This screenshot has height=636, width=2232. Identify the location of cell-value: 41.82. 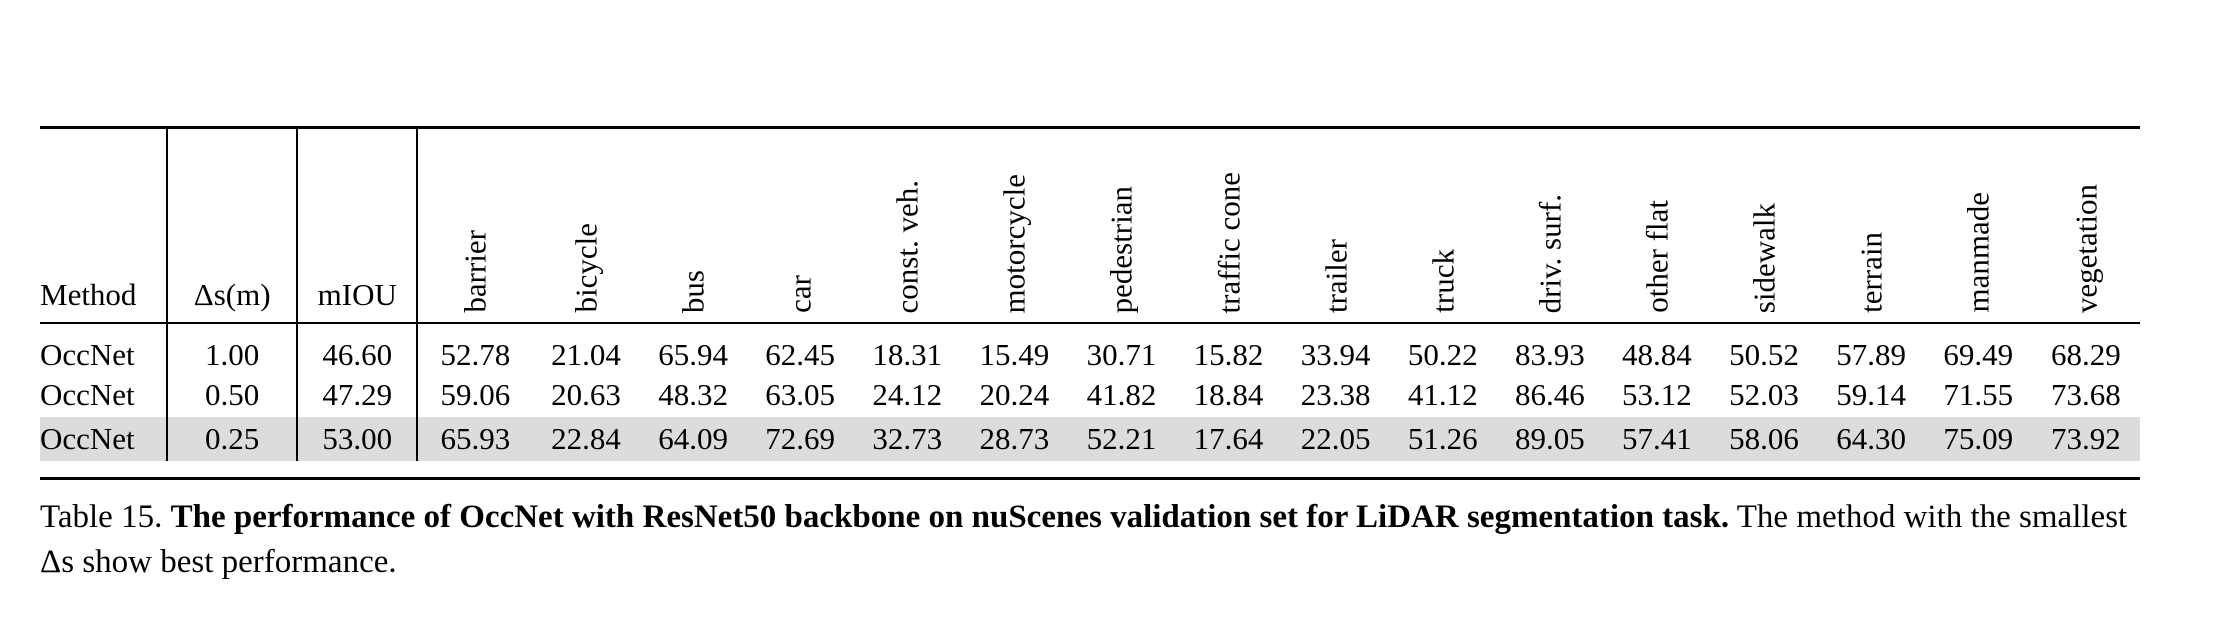
(1121, 394).